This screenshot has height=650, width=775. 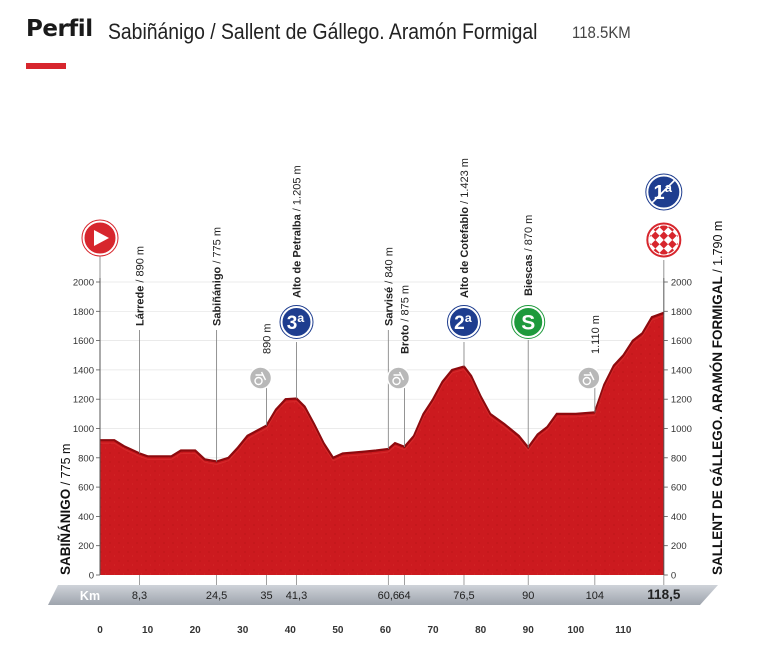 I want to click on waypoint-name: Sabiñánigo, so click(x=218, y=296).